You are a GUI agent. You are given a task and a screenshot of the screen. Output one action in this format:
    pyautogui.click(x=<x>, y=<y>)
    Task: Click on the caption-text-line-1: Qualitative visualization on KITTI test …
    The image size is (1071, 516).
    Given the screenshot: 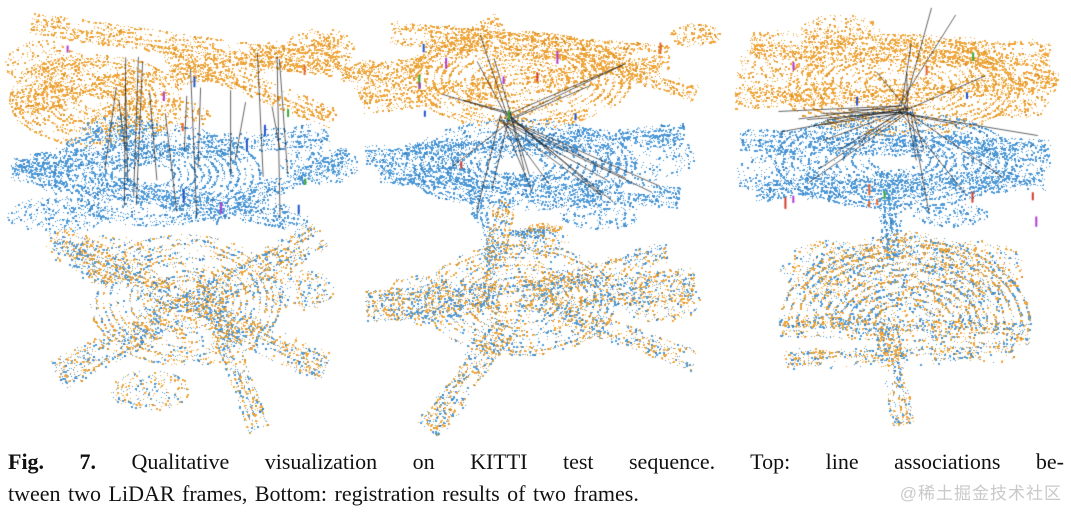 What is the action you would take?
    pyautogui.click(x=598, y=461)
    